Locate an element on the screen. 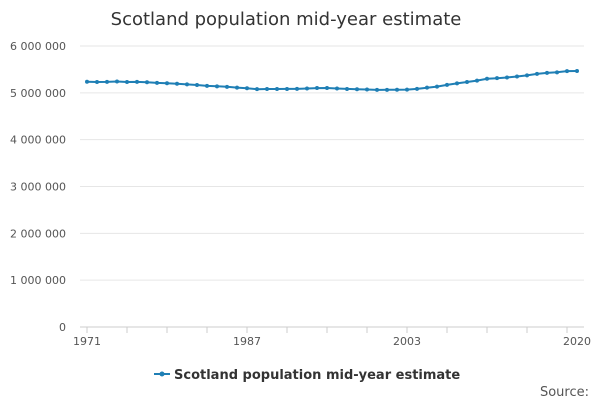 This screenshot has width=600, height=400. x-tick-label: 1987 is located at coordinates (247, 341).